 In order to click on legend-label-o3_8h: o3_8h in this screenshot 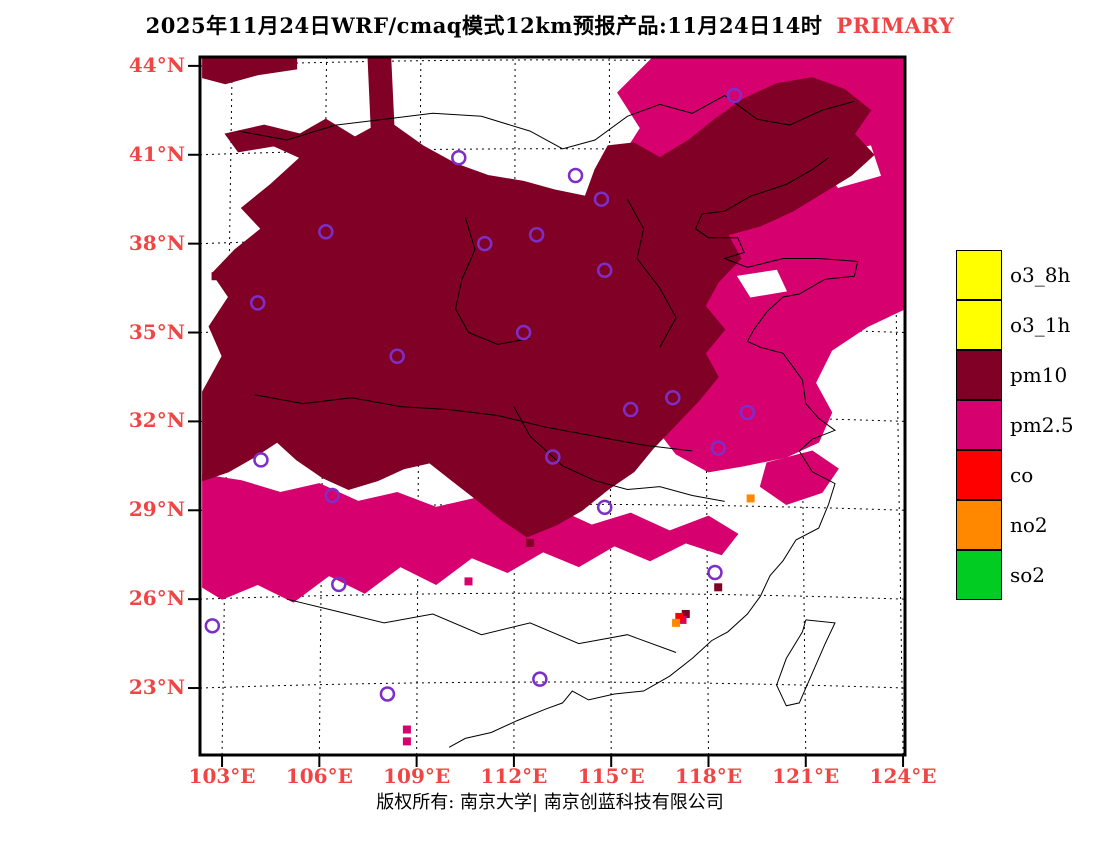, I will do `click(1040, 275)`.